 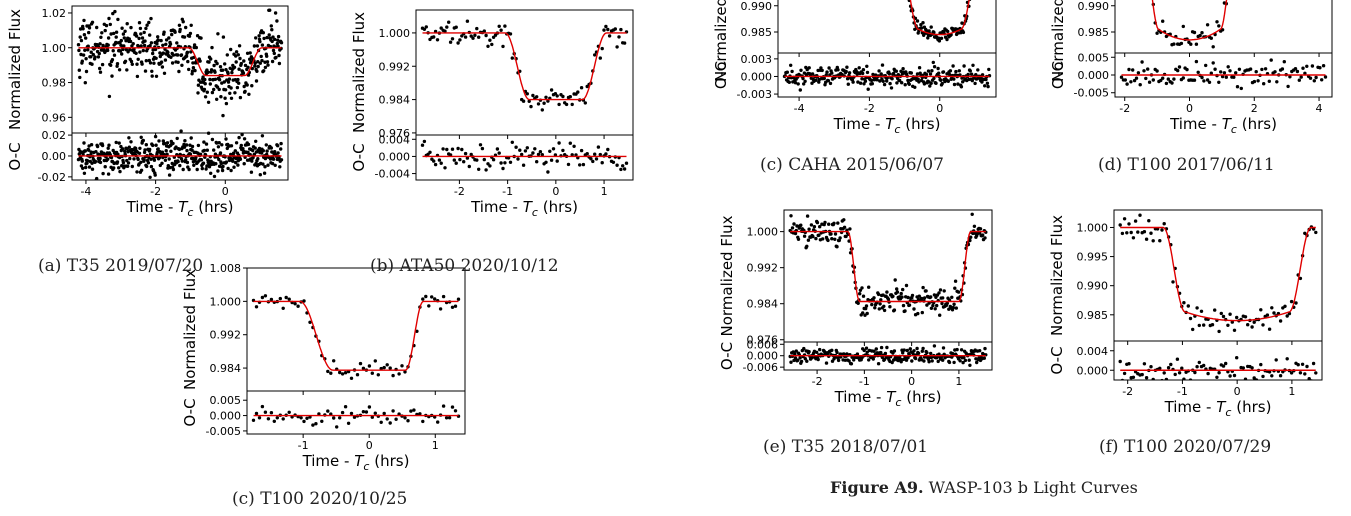 What do you see at coordinates (223, 431) in the screenshot?
I see `residual-tick-label: -0.005` at bounding box center [223, 431].